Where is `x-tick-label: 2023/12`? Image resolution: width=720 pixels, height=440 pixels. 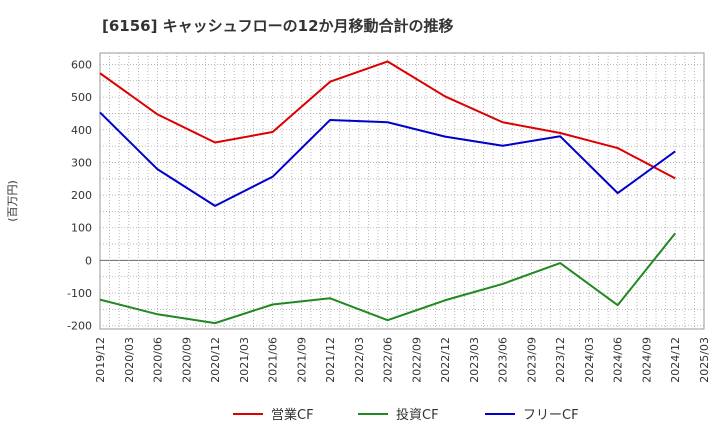
x-tick-label: 2023/12 is located at coordinates (560, 360).